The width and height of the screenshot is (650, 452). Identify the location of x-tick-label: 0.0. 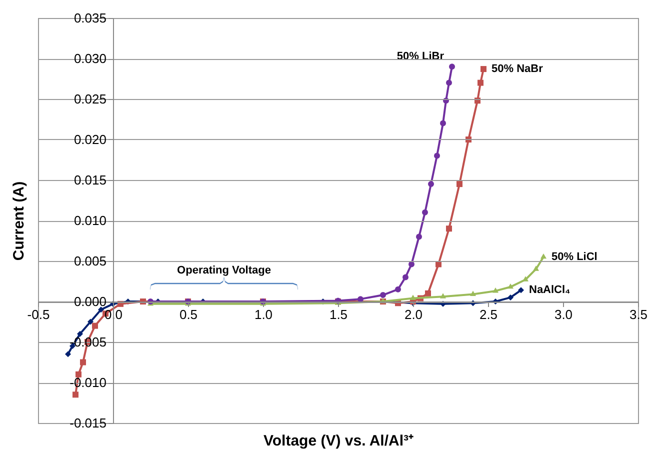
(113, 314).